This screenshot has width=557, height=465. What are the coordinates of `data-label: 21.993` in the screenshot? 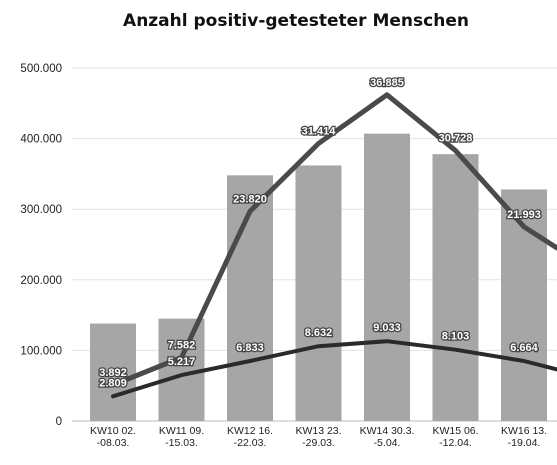 It's located at (524, 215).